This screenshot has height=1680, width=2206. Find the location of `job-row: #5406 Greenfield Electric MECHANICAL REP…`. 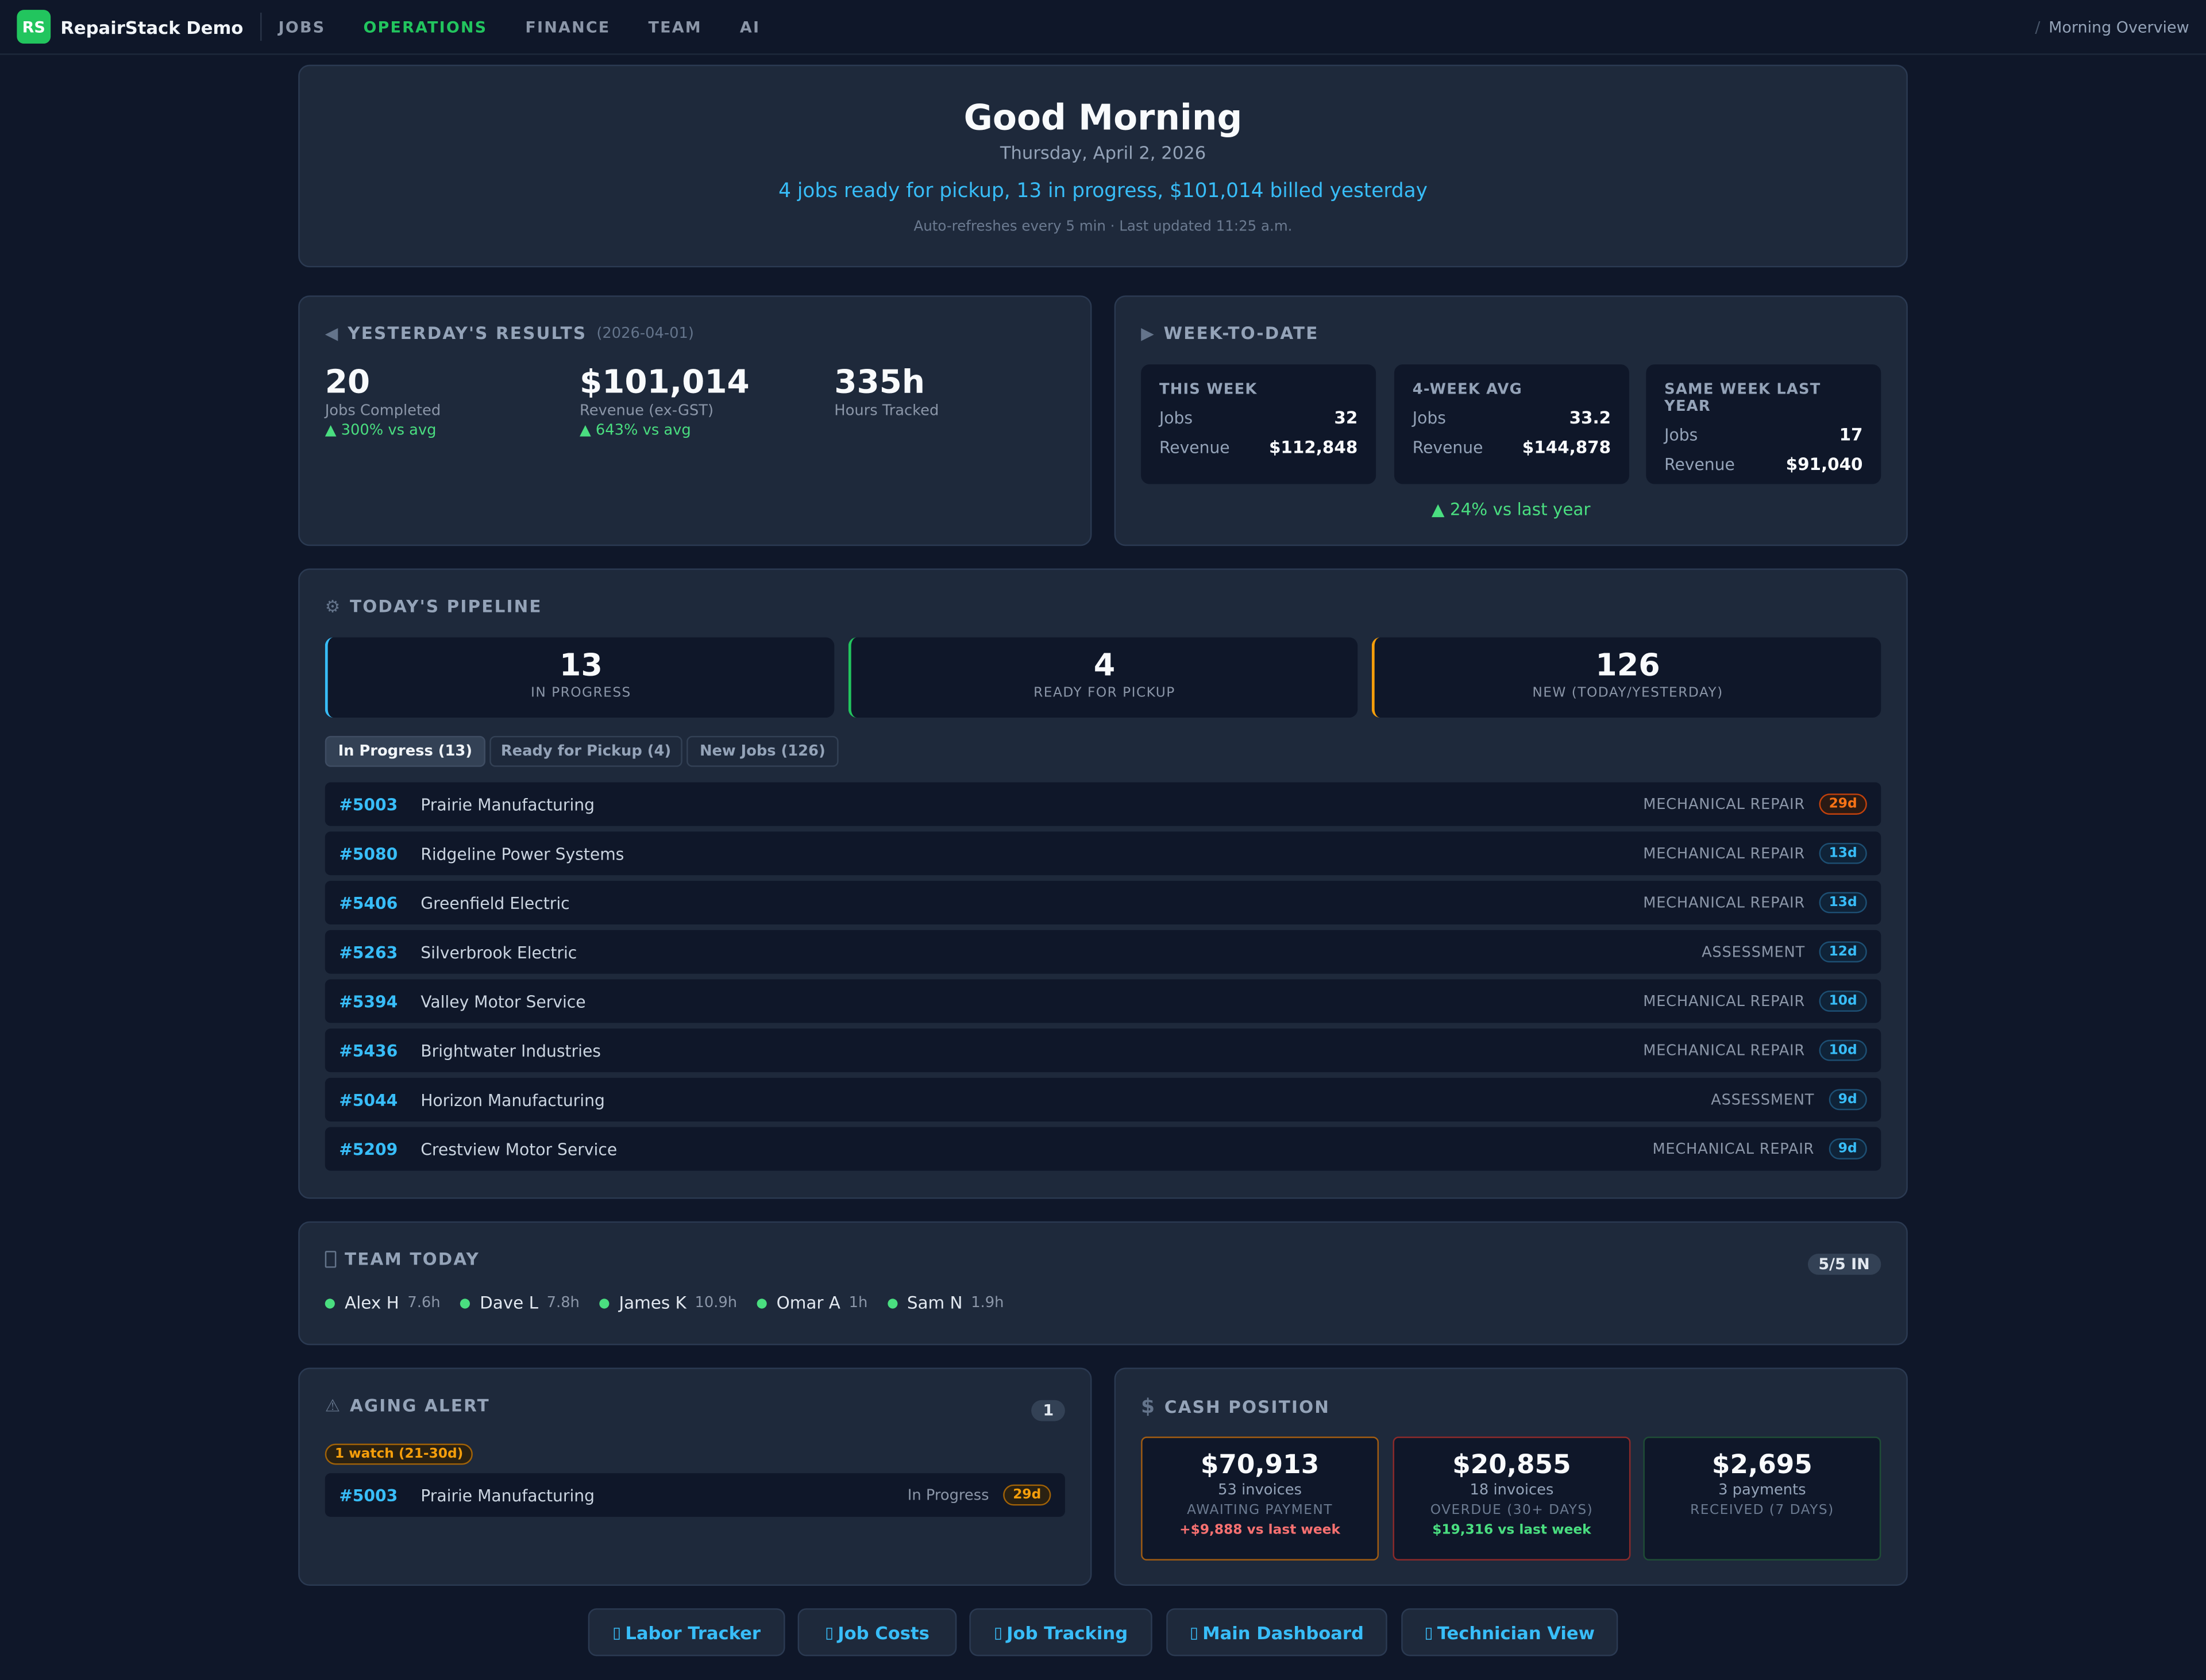

job-row: #5406 Greenfield Electric MECHANICAL REP… is located at coordinates (1103, 903).